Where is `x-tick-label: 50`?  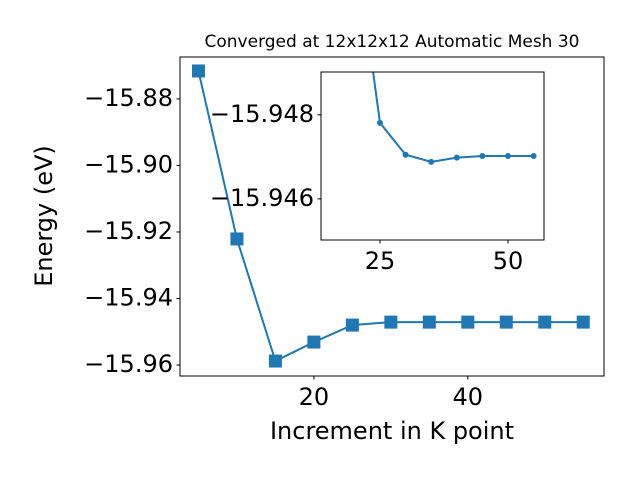
x-tick-label: 50 is located at coordinates (508, 261).